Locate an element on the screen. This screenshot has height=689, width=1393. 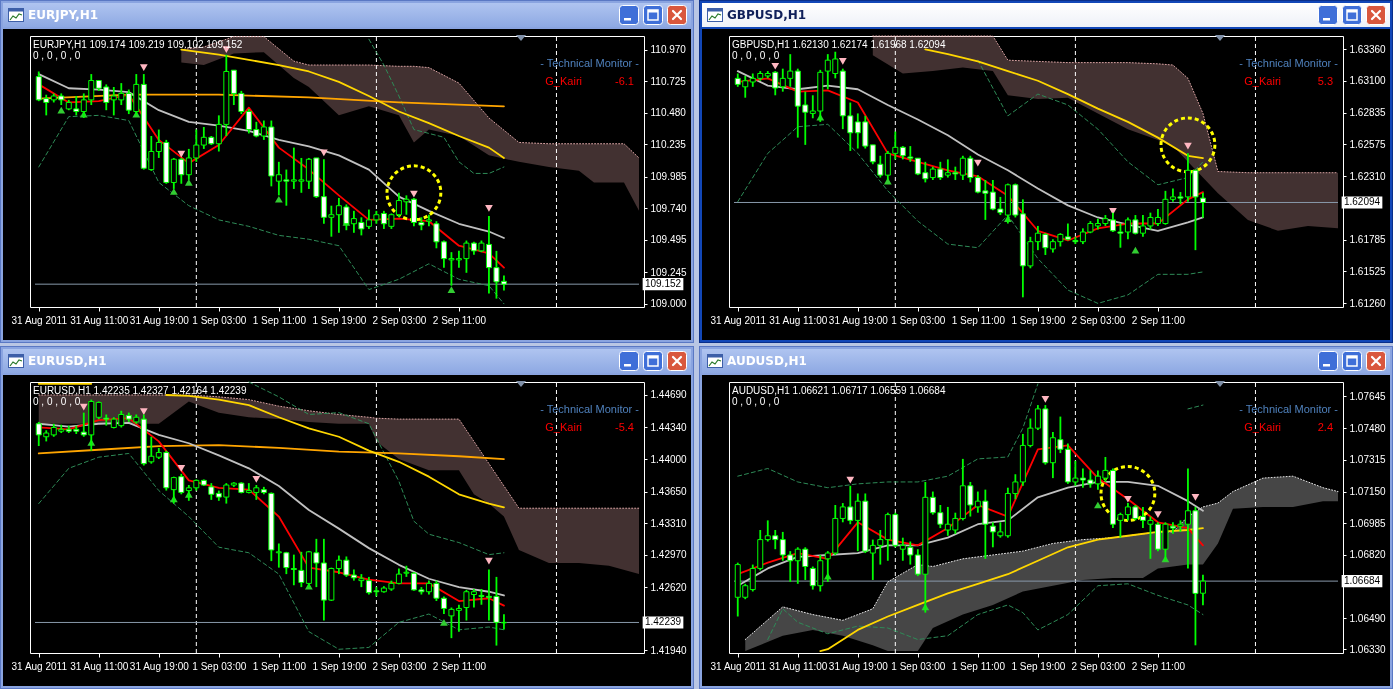
annotation: AUDUSD,H1 1.06621 1.06717 1.06559 1.06684 is located at coordinates (839, 390).